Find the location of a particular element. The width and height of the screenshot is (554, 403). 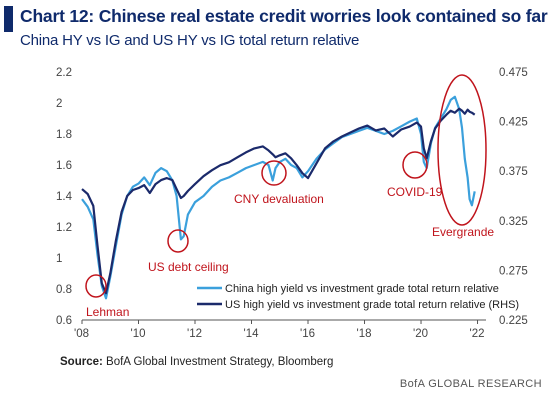

x-tick-label: '18 is located at coordinates (364, 334).